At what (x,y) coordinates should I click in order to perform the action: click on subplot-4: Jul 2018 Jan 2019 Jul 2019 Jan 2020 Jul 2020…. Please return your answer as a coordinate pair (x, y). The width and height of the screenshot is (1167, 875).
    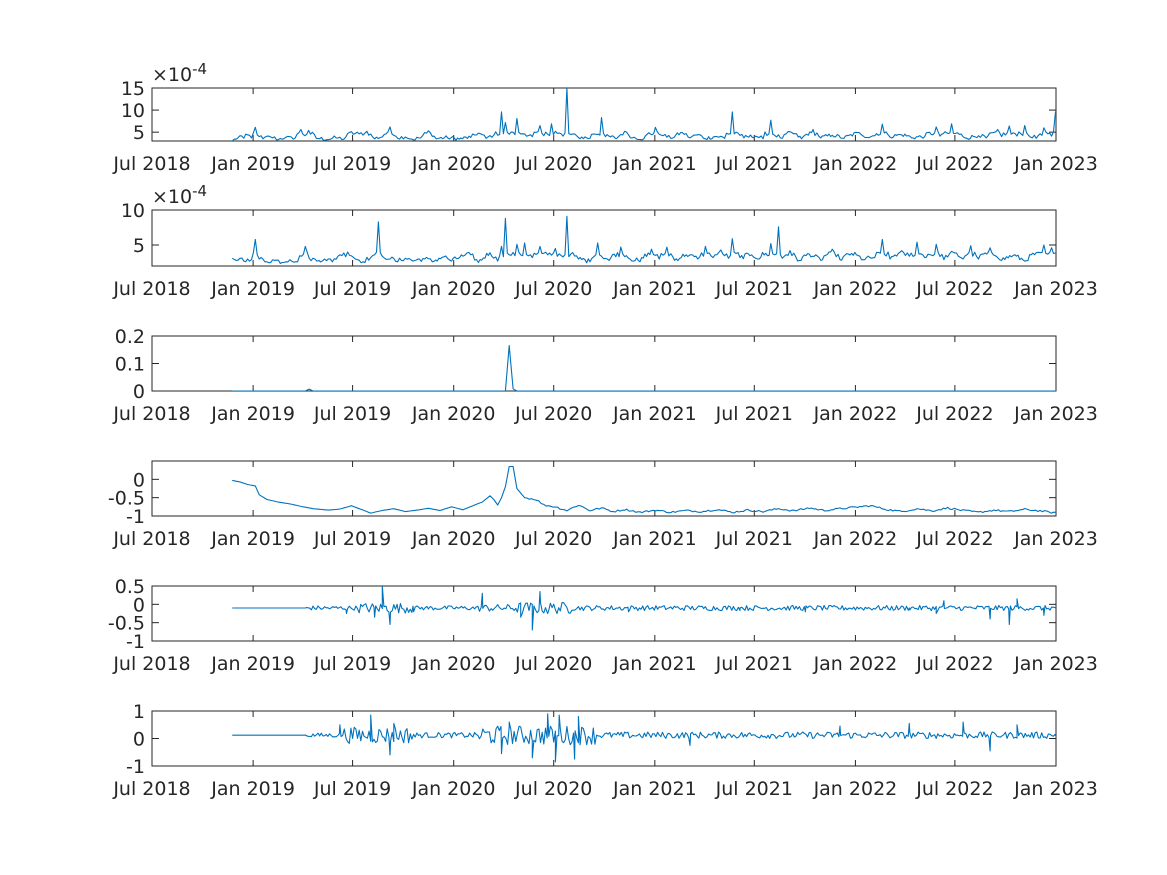
    Looking at the image, I should click on (603, 505).